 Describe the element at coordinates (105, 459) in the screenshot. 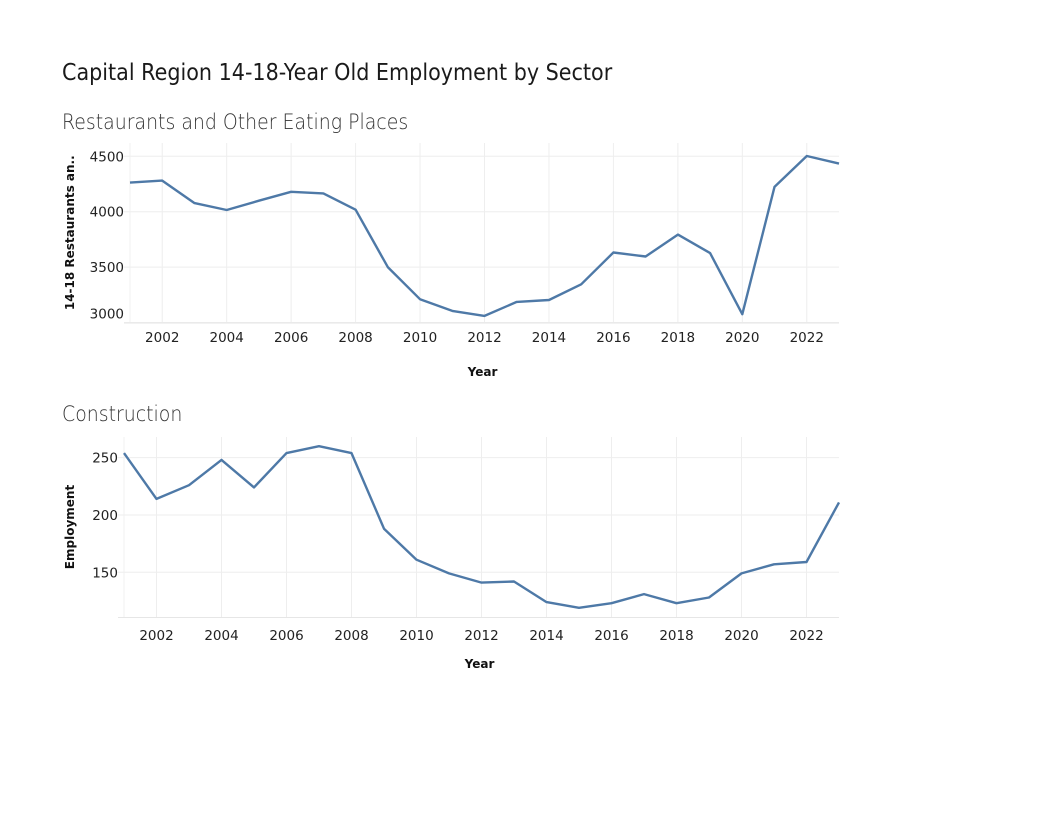

I see `construction-y-tick-label: 250` at that location.